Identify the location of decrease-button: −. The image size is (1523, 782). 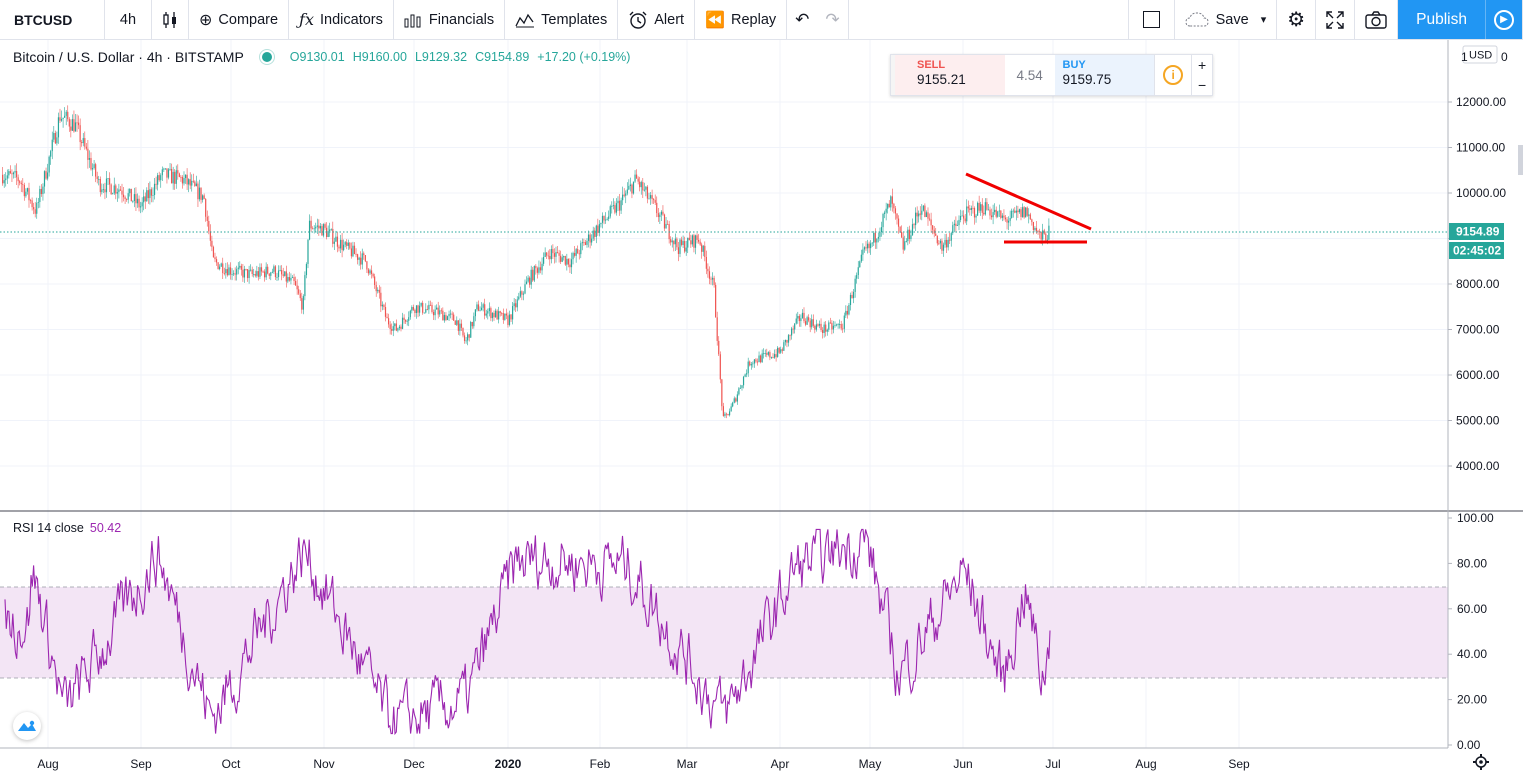
(1202, 85).